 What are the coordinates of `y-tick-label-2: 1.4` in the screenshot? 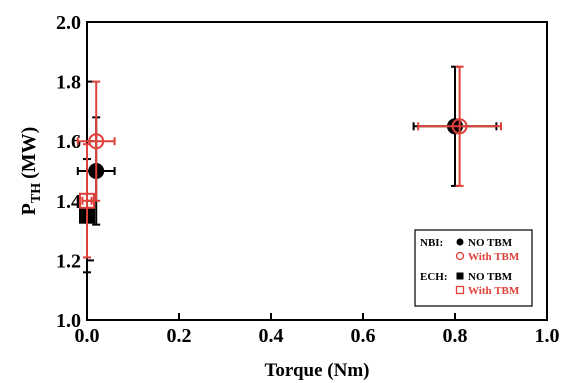 It's located at (68, 202).